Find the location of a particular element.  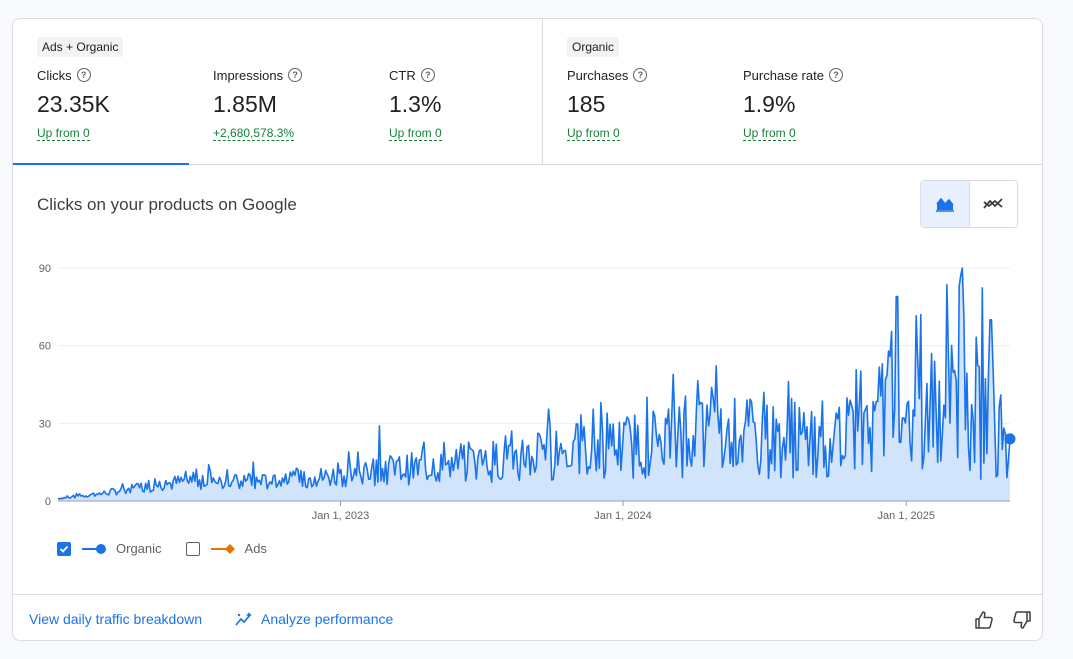

organic-swatch-icon is located at coordinates (94, 548).